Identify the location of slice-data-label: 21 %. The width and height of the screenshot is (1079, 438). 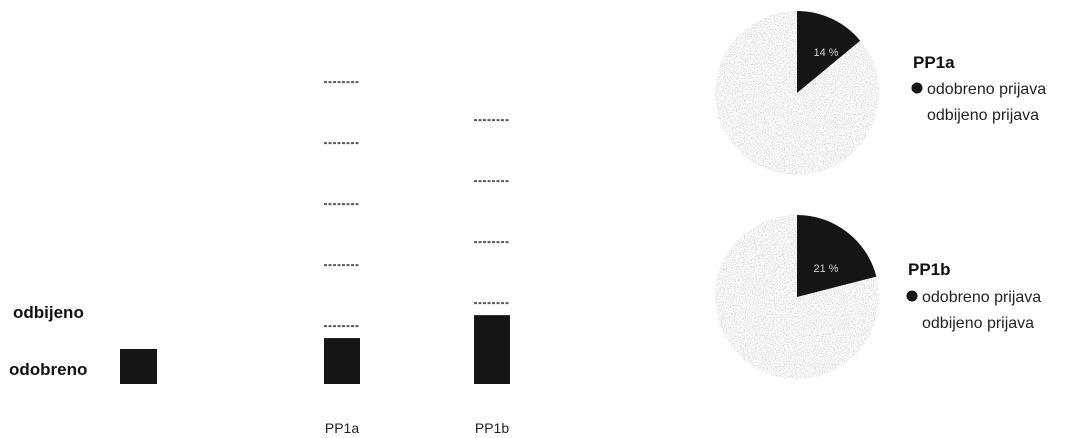
(825, 269).